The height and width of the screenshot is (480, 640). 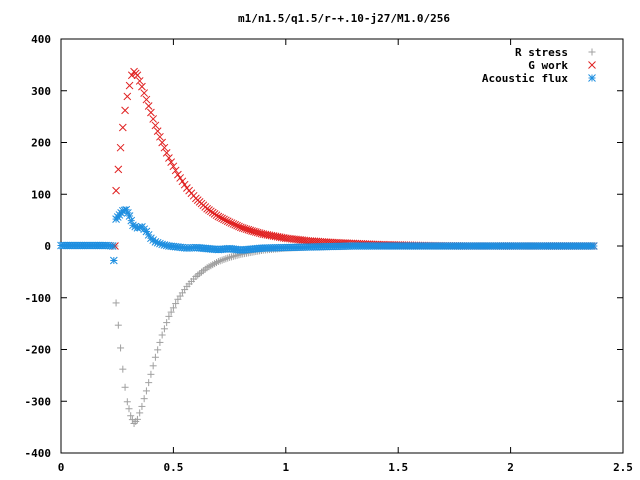 I want to click on y-tick-label: 200, so click(x=41, y=143).